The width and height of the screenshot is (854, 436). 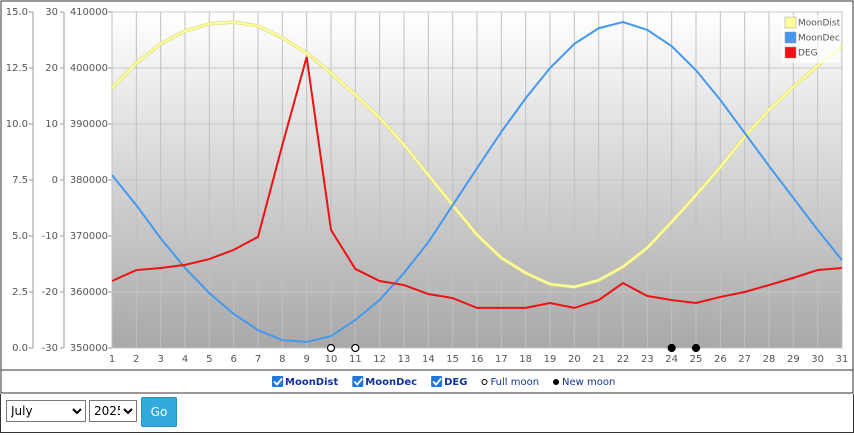 What do you see at coordinates (17, 12) in the screenshot?
I see `y-tick-label: 15.0` at bounding box center [17, 12].